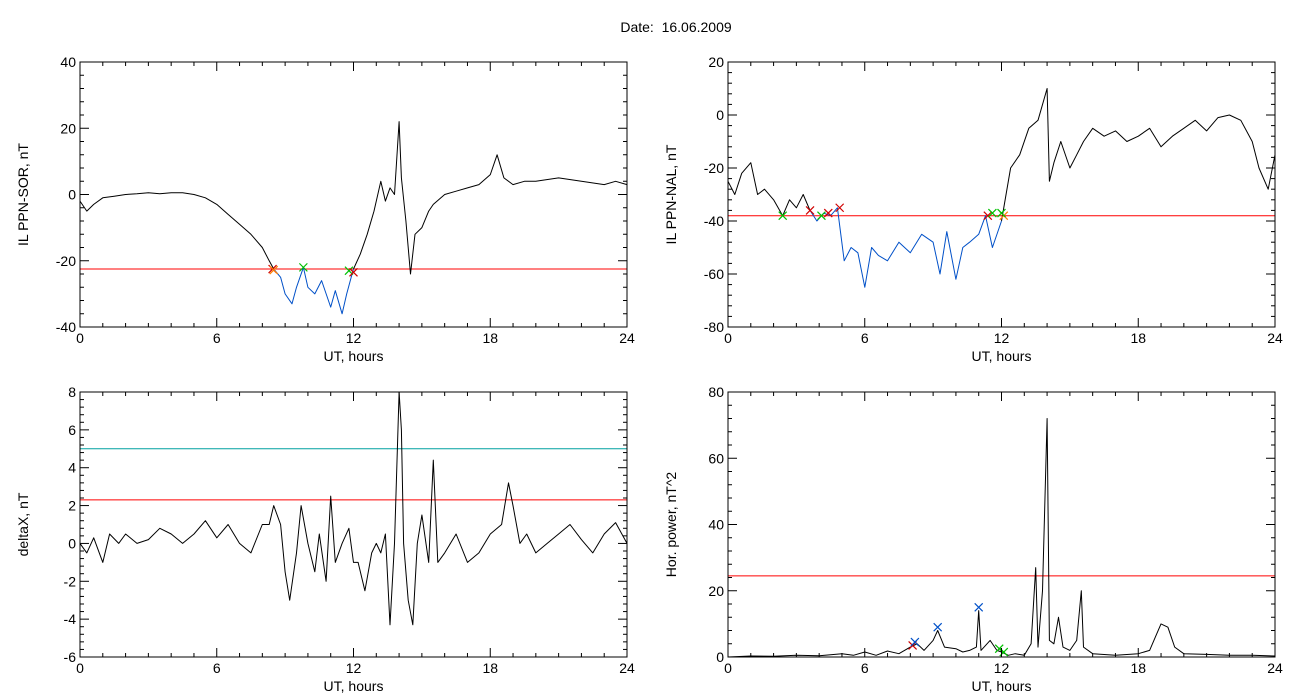 This screenshot has width=1300, height=700. I want to click on y-axis-label: IL PPN-NAL, nT, so click(671, 194).